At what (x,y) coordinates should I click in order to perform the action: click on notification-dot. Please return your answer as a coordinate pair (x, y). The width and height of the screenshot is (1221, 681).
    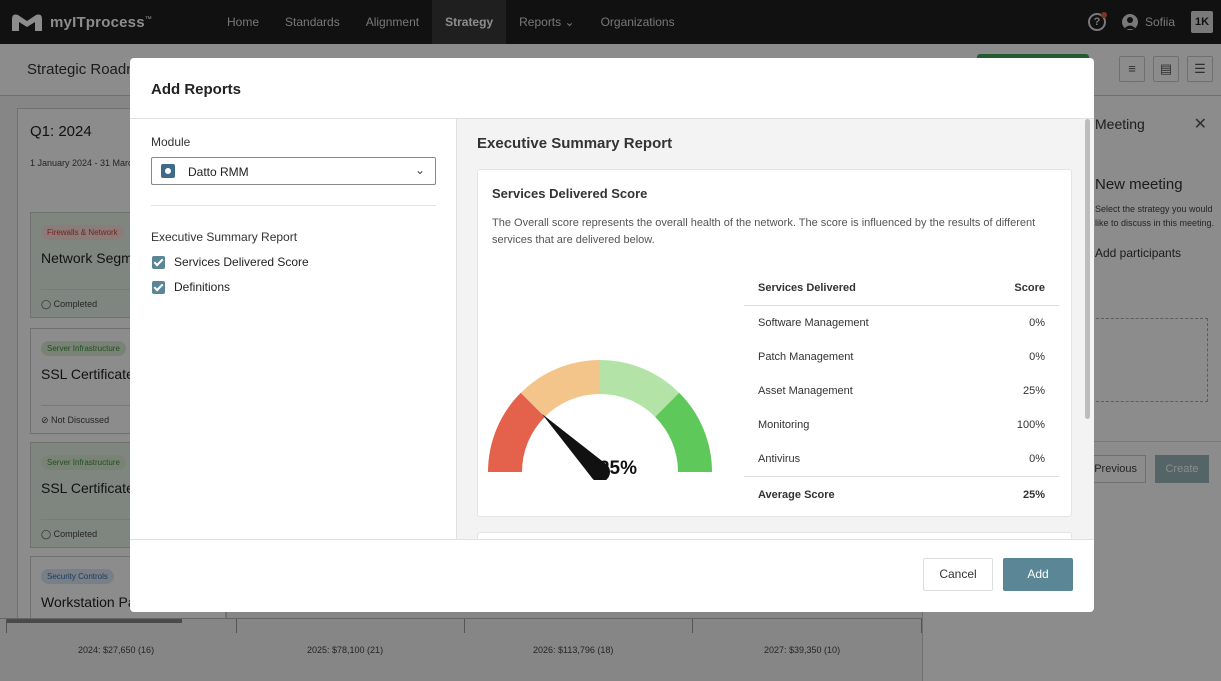
    Looking at the image, I should click on (1103, 15).